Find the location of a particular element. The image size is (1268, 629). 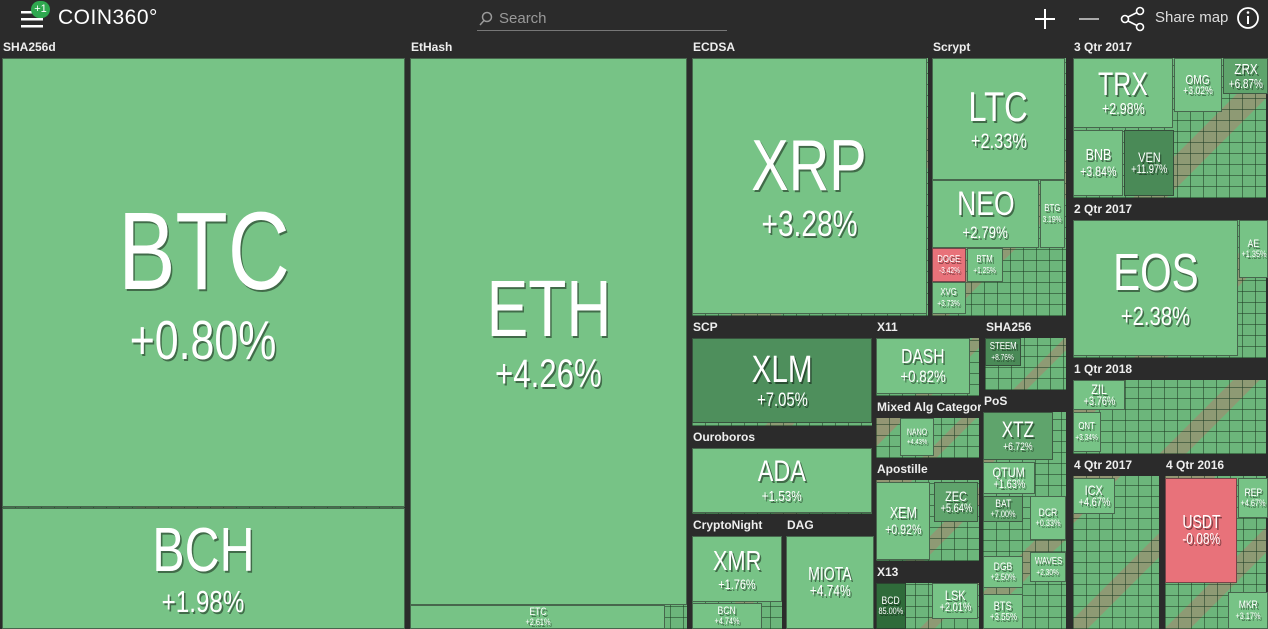

coin-tile: MKR +3.17% is located at coordinates (1248, 610).